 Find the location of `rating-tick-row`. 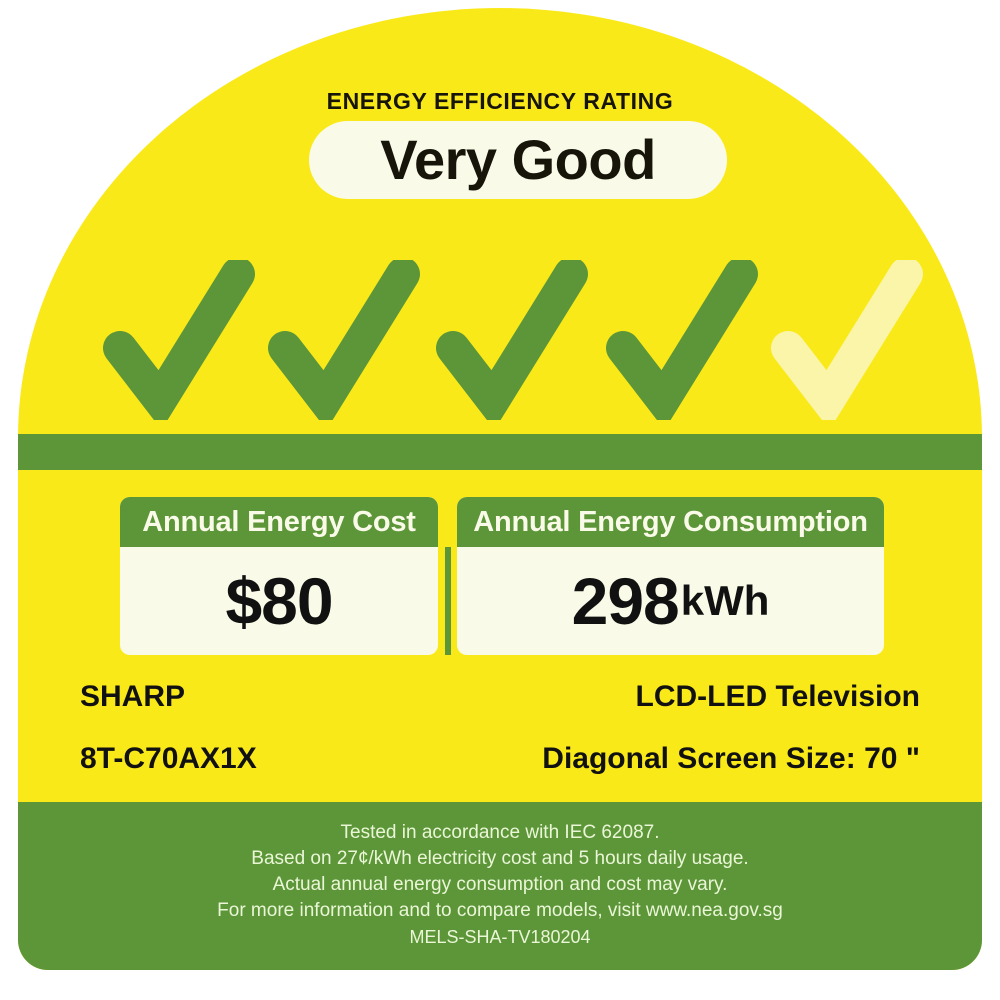

rating-tick-row is located at coordinates (518, 340).